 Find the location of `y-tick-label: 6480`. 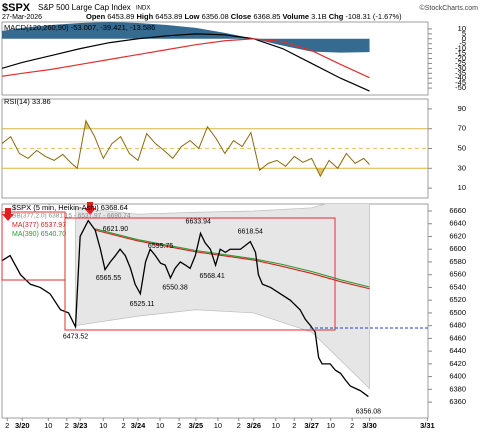

y-tick-label: 6480 is located at coordinates (457, 325).